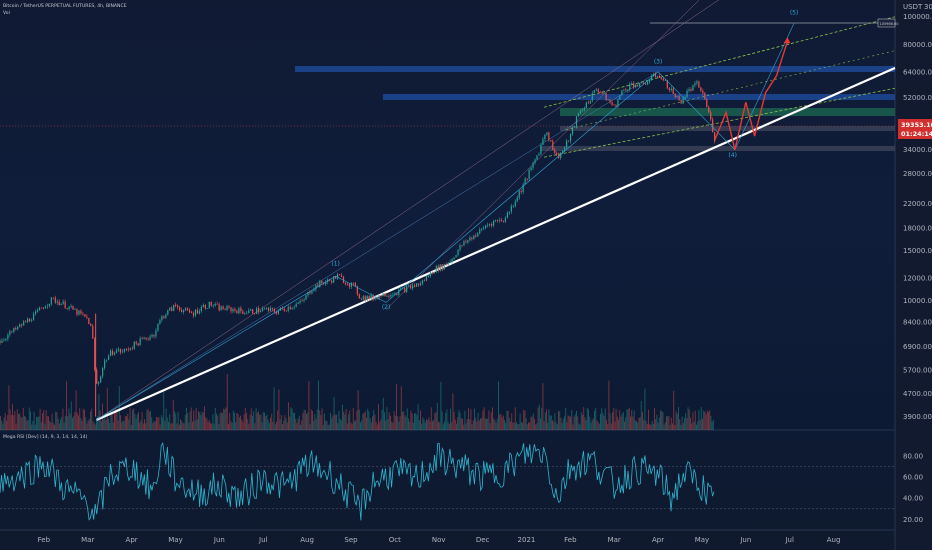  Describe the element at coordinates (727, 128) in the screenshot. I see `support-zone-grey` at that location.